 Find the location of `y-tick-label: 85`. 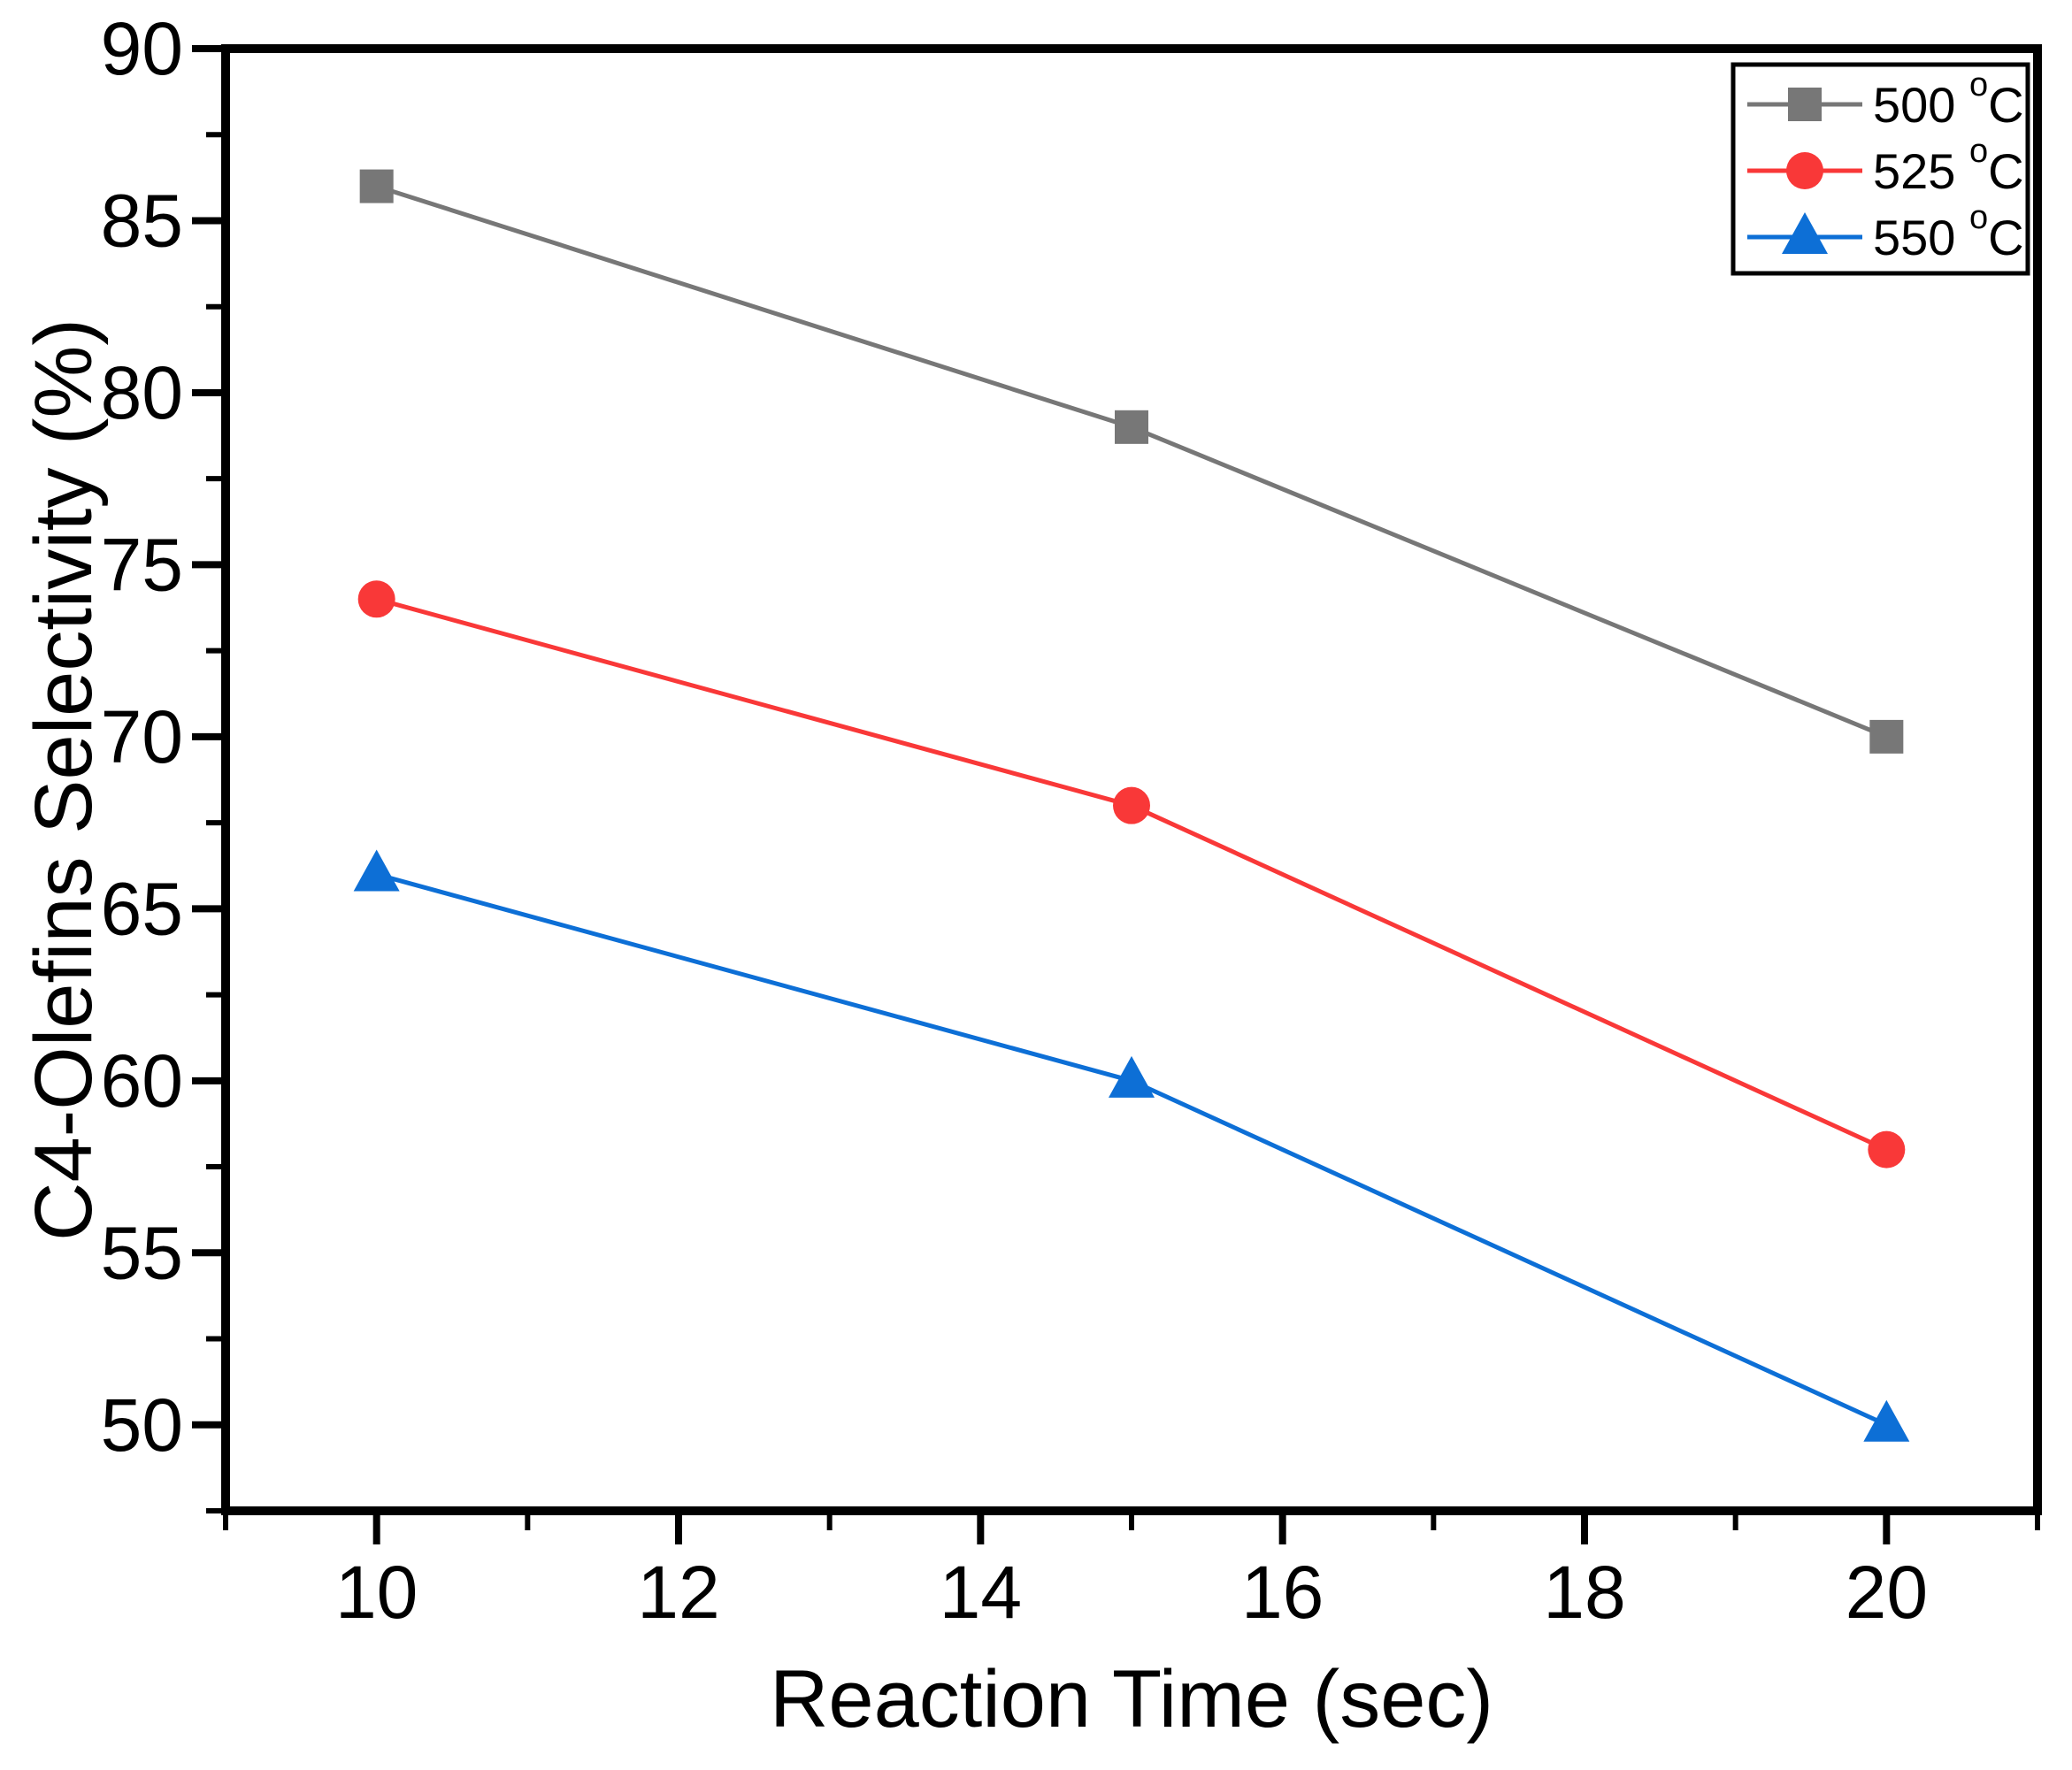

y-tick-label: 85 is located at coordinates (142, 220).